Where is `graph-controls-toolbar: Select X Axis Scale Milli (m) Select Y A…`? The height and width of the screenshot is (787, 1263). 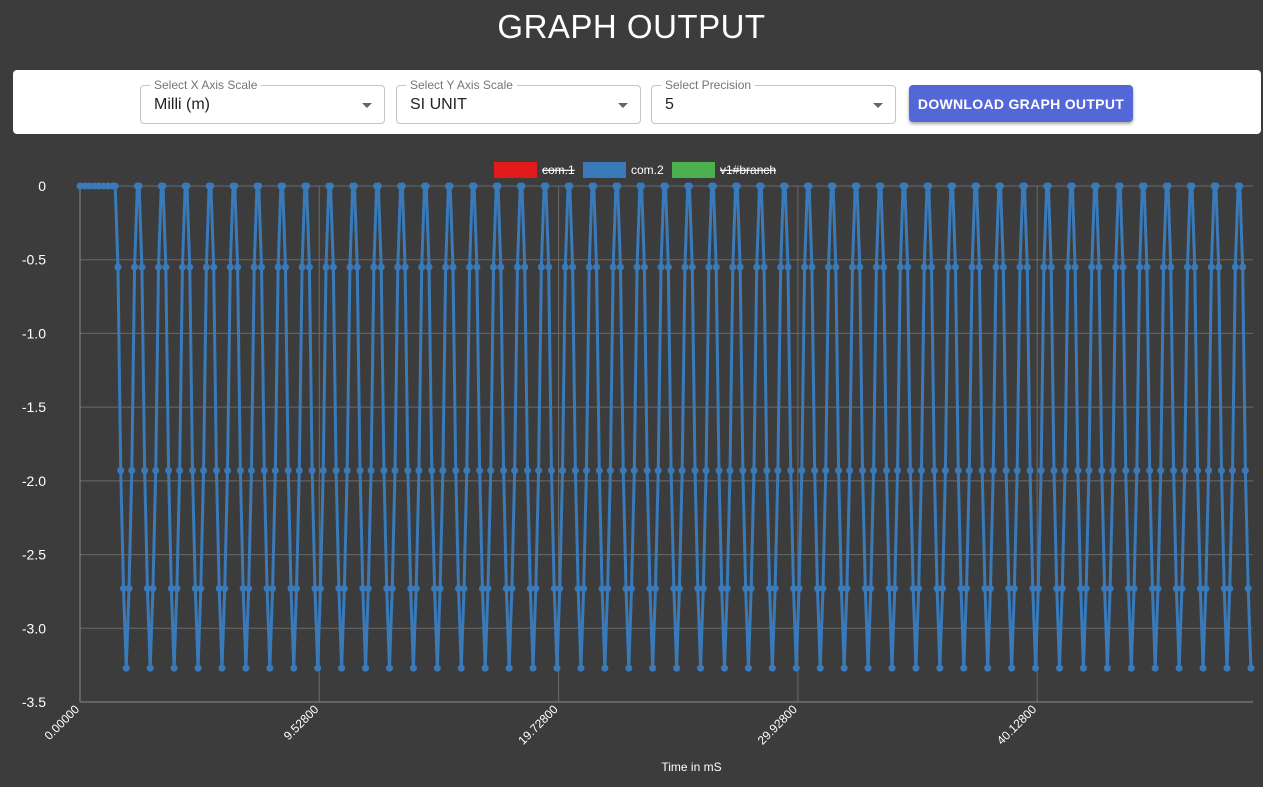 graph-controls-toolbar: Select X Axis Scale Milli (m) Select Y A… is located at coordinates (637, 102).